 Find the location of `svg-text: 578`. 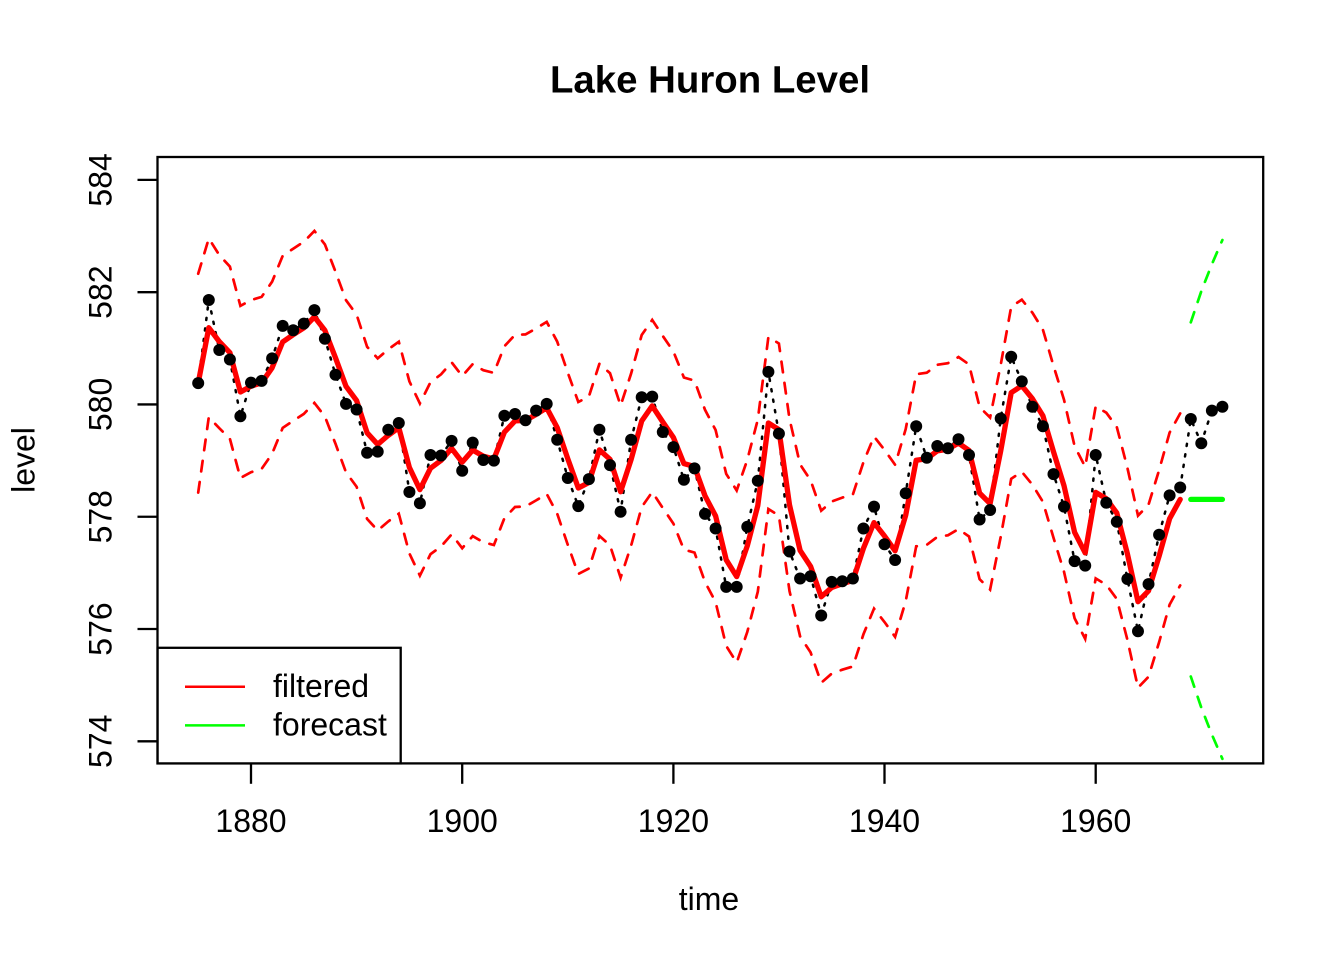

svg-text: 578 is located at coordinates (101, 516).